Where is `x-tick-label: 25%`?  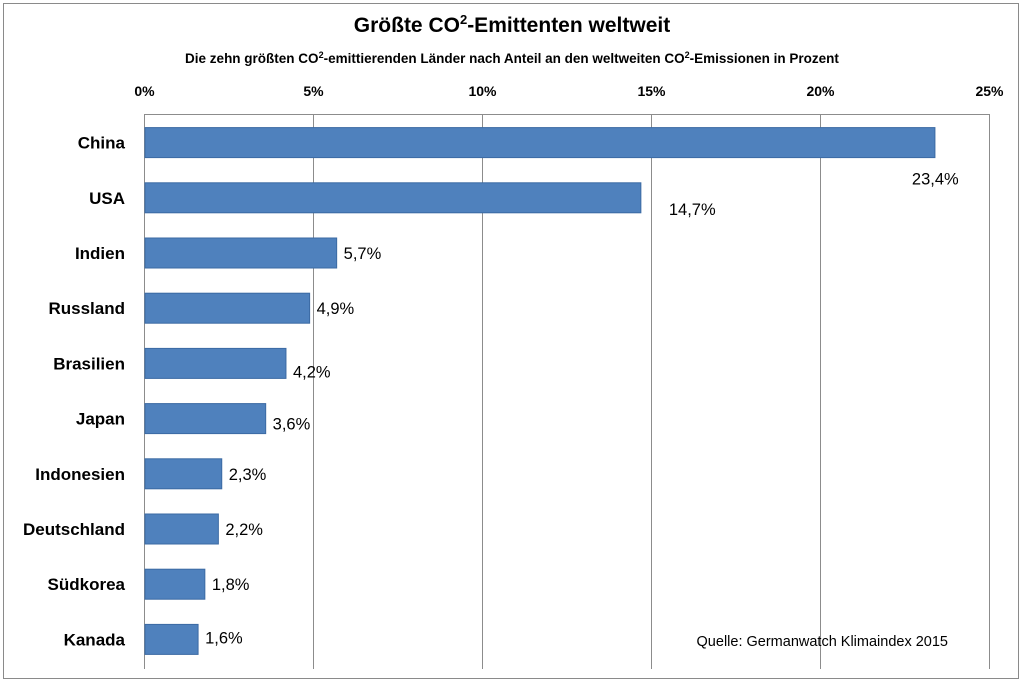 x-tick-label: 25% is located at coordinates (989, 91).